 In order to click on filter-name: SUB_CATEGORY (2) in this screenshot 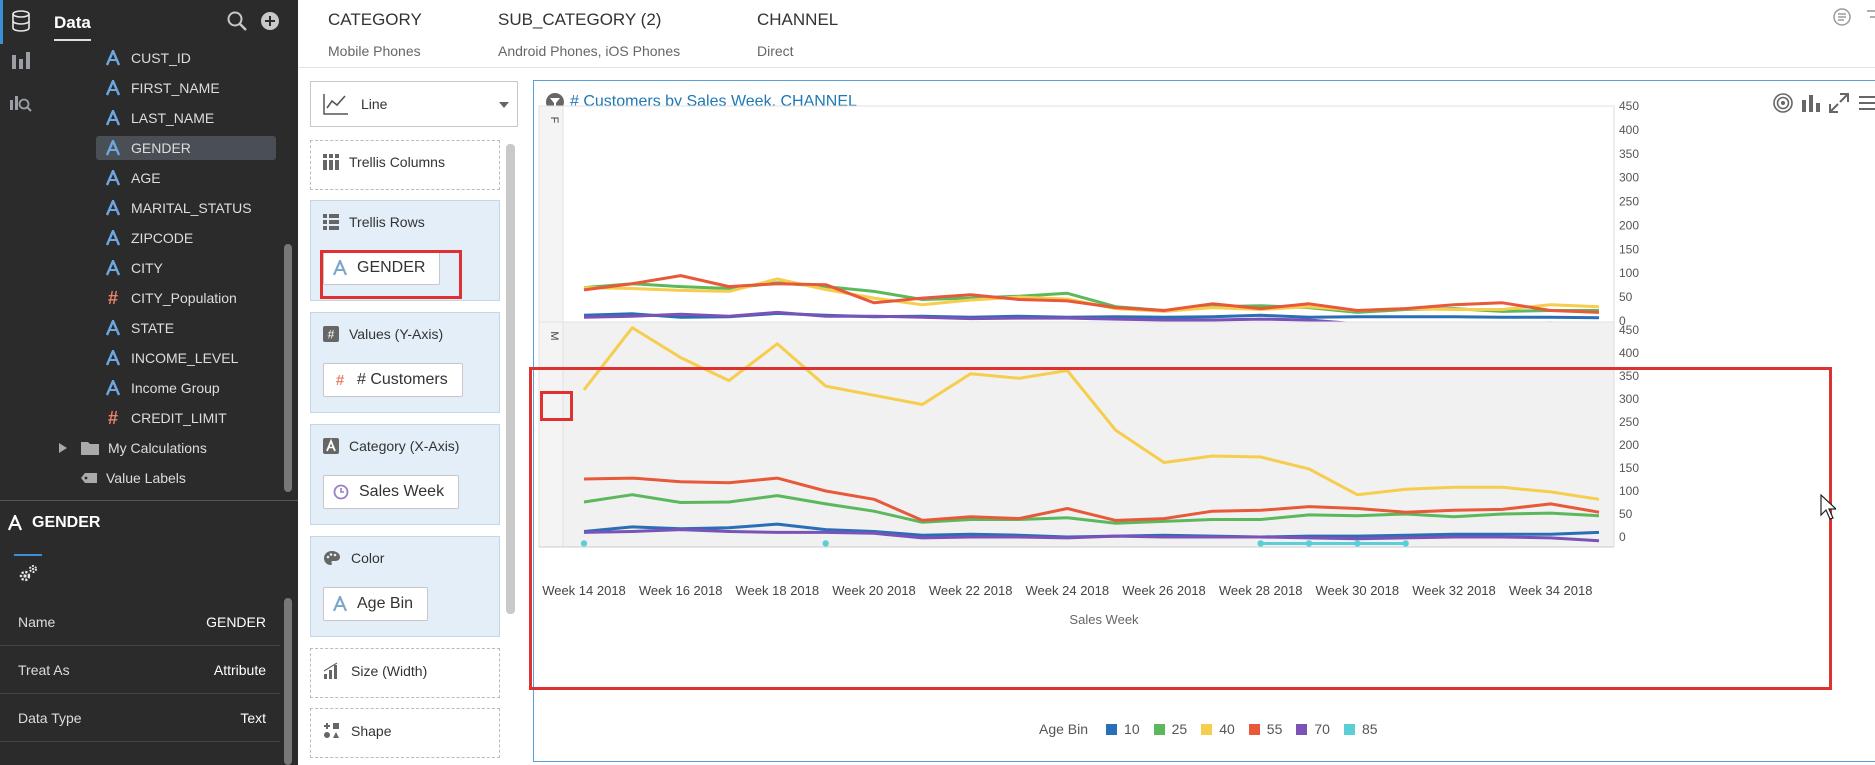, I will do `click(580, 19)`.